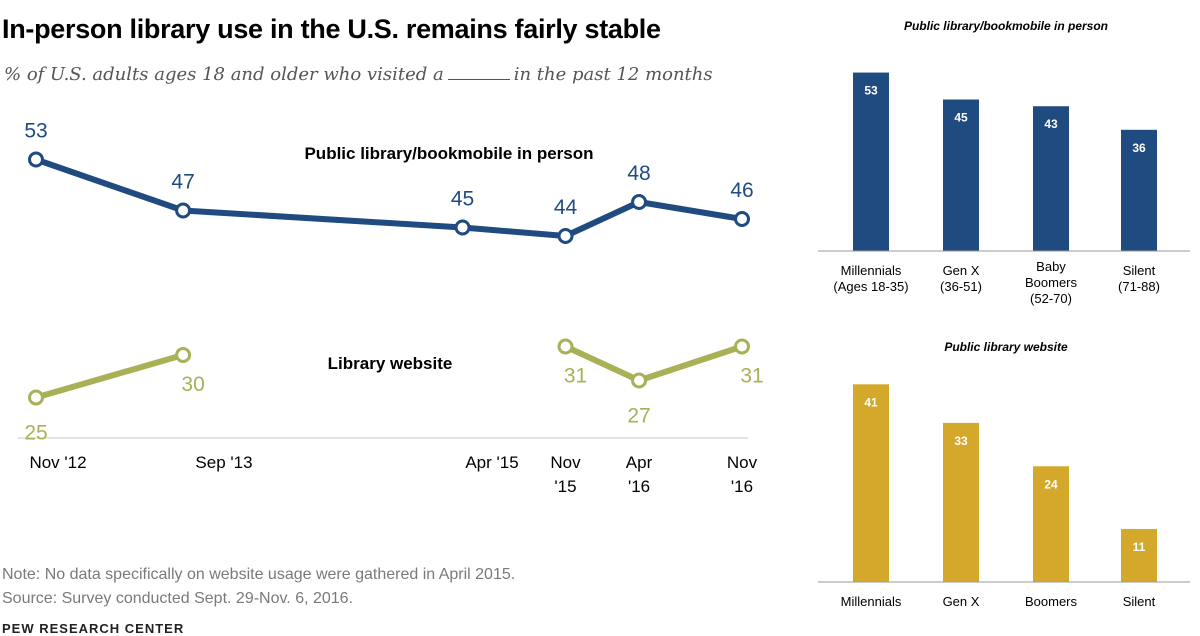 The width and height of the screenshot is (1200, 636). What do you see at coordinates (182, 182) in the screenshot?
I see `inperson-data-label: 47` at bounding box center [182, 182].